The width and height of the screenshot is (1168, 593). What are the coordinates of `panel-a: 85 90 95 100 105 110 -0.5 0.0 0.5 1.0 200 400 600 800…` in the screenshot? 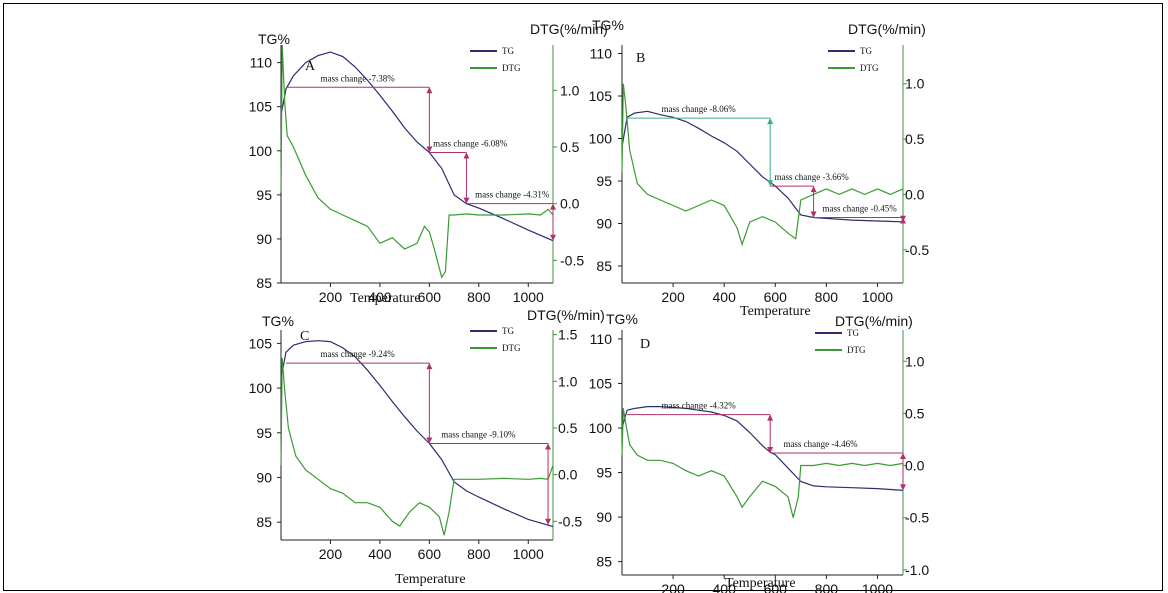 It's located at (428, 163).